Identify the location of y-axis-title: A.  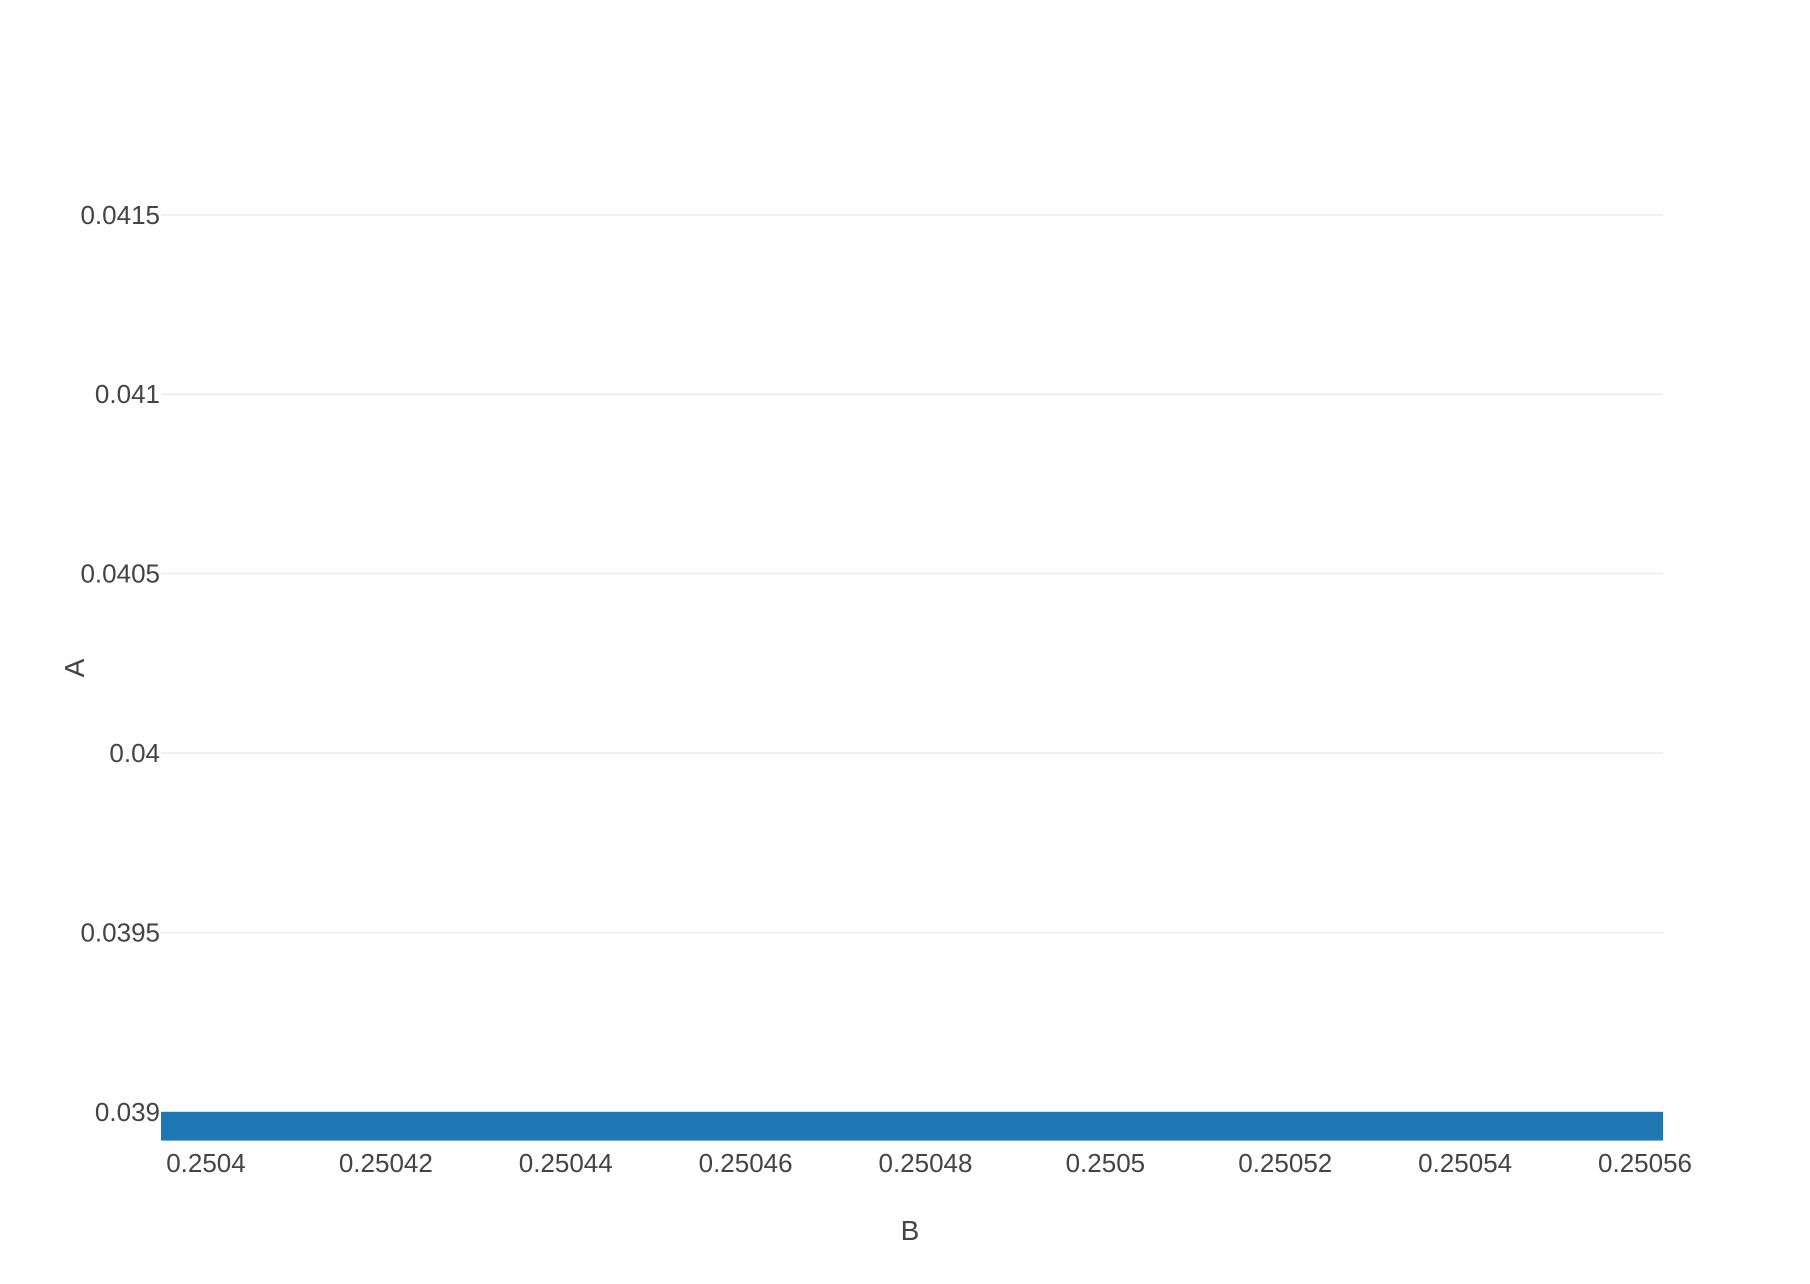
(74, 667).